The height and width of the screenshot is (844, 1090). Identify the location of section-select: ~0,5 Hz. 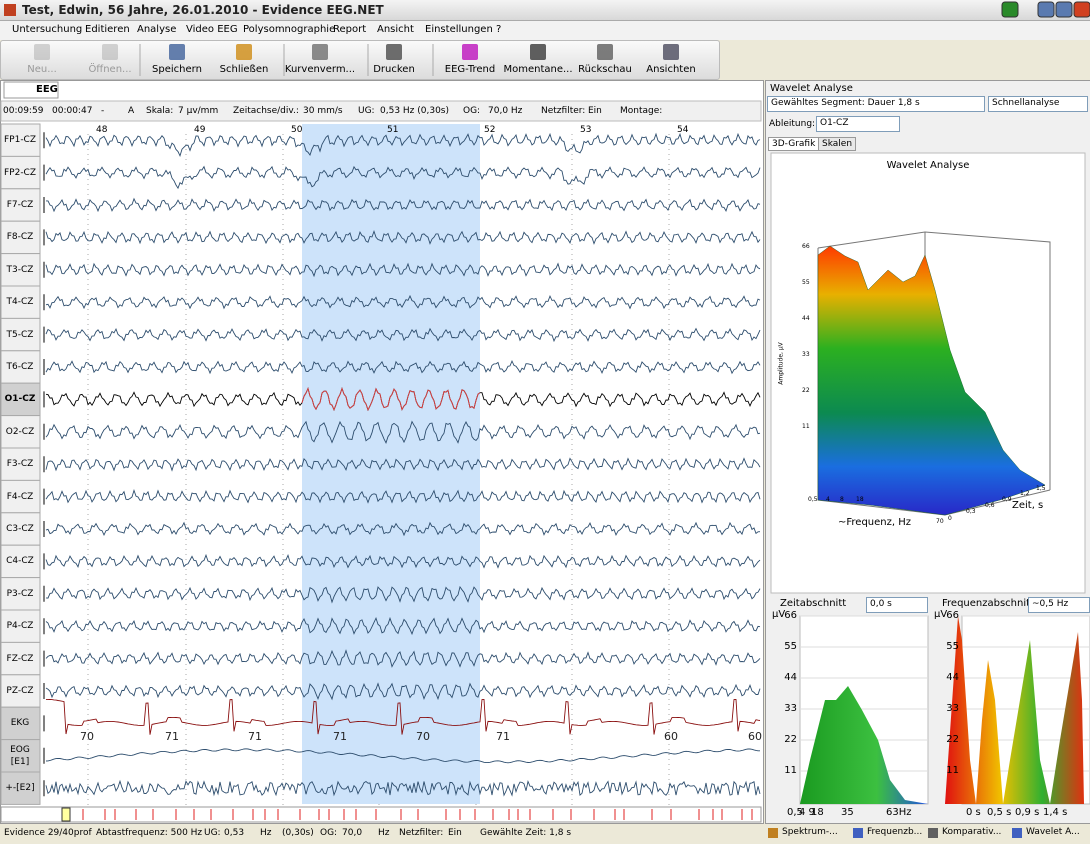
(1059, 605).